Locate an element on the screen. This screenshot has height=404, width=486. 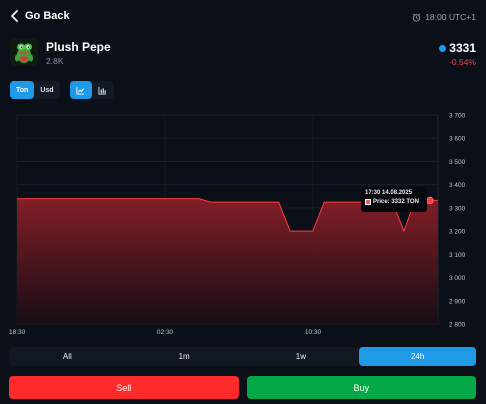
pepe-plush-icon is located at coordinates (24, 52).